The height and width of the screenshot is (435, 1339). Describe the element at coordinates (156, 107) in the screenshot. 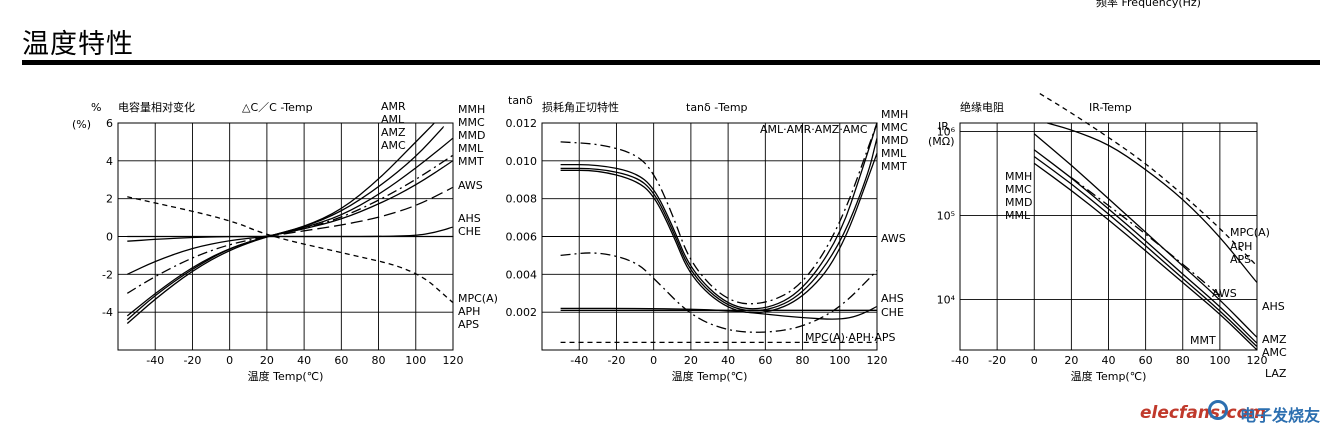

I see `chart-title: 电容量相对变化` at that location.